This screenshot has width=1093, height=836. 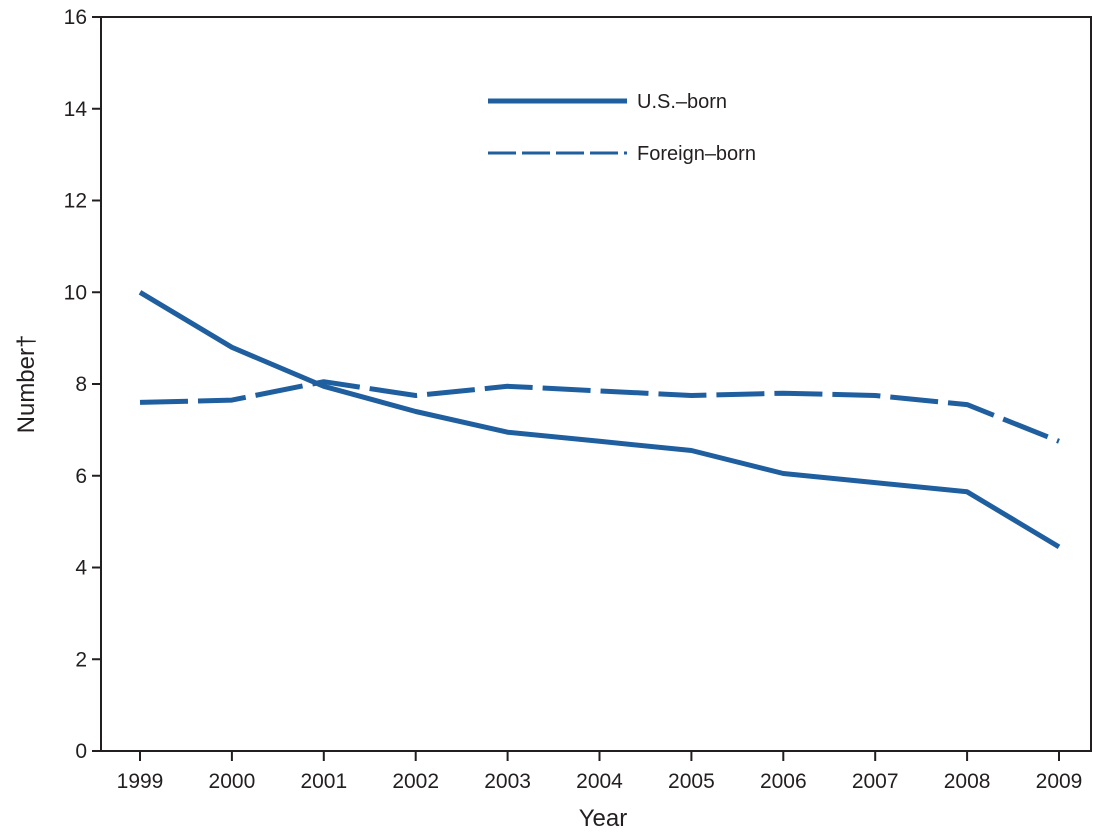 I want to click on x-tick-label: 2001, so click(x=323, y=781).